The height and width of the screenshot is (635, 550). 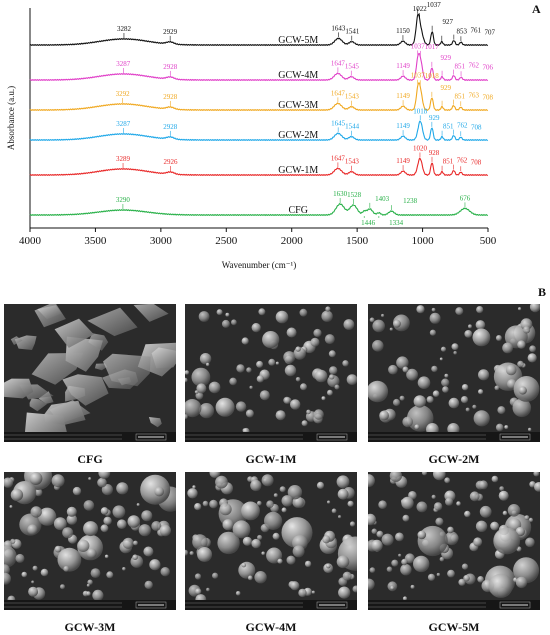 What do you see at coordinates (90, 459) in the screenshot?
I see `sem-caption-cfg: CFG` at bounding box center [90, 459].